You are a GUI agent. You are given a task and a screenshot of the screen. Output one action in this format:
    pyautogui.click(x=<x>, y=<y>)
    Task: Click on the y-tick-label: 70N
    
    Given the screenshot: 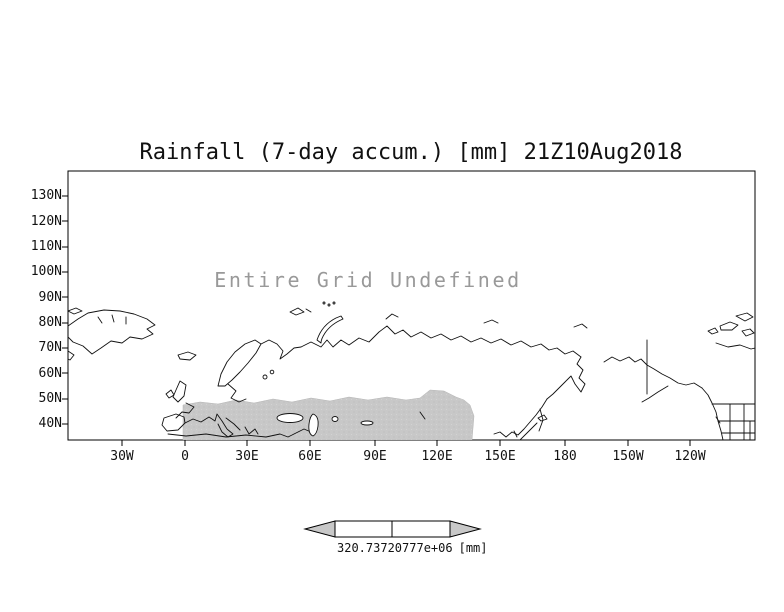 What is the action you would take?
    pyautogui.click(x=50, y=347)
    